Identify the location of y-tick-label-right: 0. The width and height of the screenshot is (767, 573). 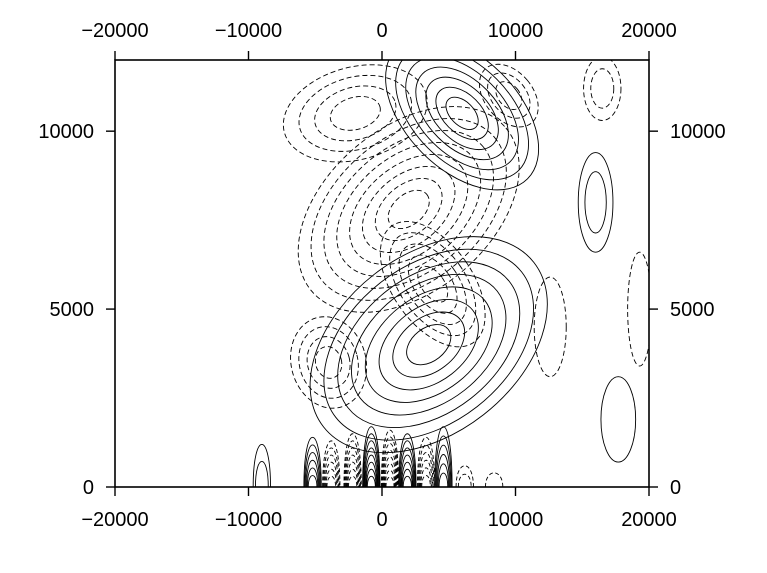
(675, 488).